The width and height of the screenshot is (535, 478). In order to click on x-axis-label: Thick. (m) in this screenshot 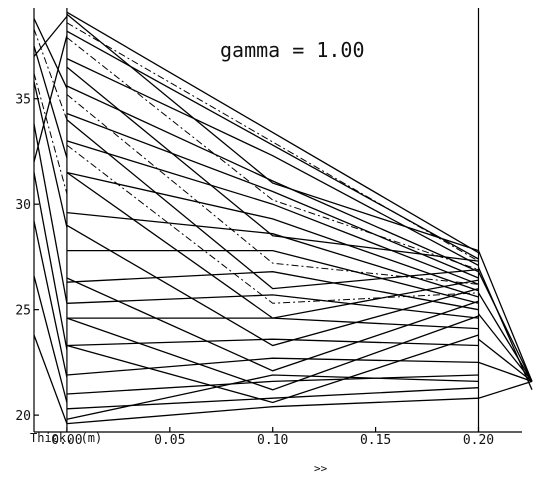, I will do `click(66, 438)`.